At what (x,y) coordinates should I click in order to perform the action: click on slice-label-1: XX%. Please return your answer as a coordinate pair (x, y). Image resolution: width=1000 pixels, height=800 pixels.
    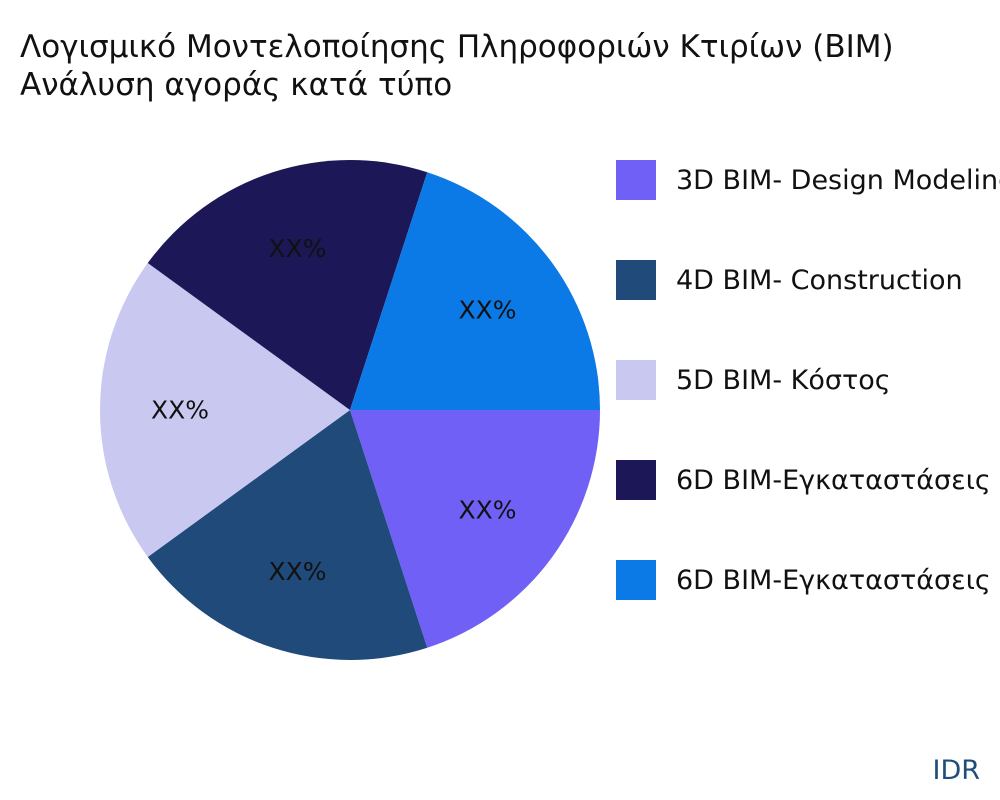
    Looking at the image, I should click on (488, 509).